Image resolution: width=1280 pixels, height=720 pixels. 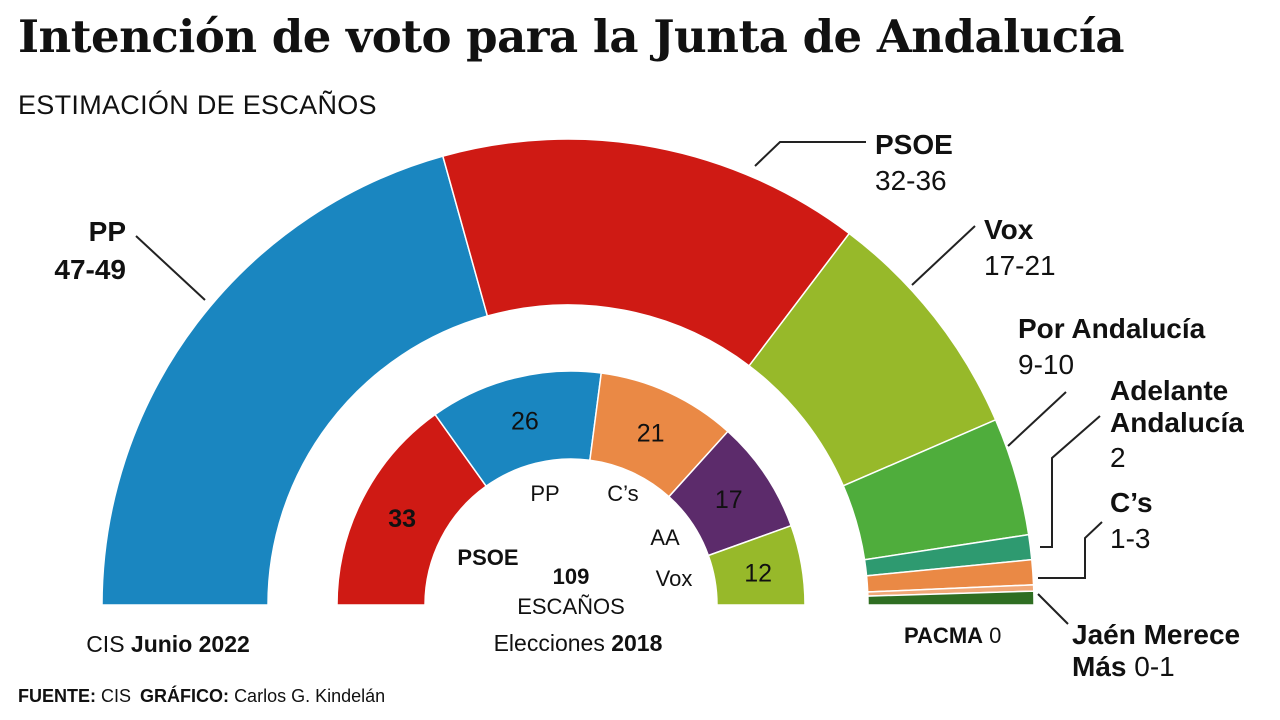 What do you see at coordinates (190, 644) in the screenshot?
I see `outer-caption-bold: Junio 2022` at bounding box center [190, 644].